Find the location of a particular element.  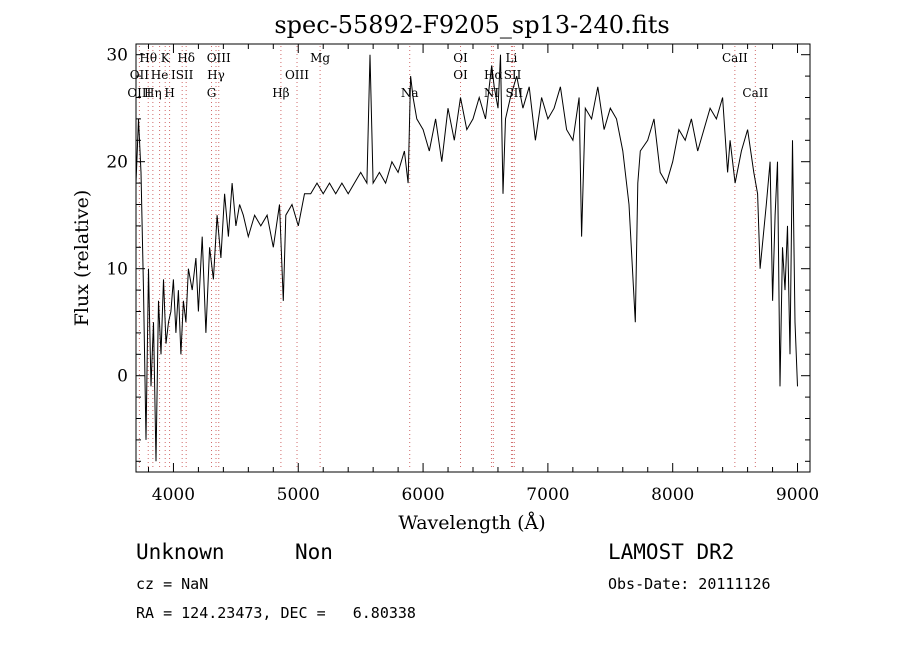

y-tick-label: 30 is located at coordinates (117, 56).